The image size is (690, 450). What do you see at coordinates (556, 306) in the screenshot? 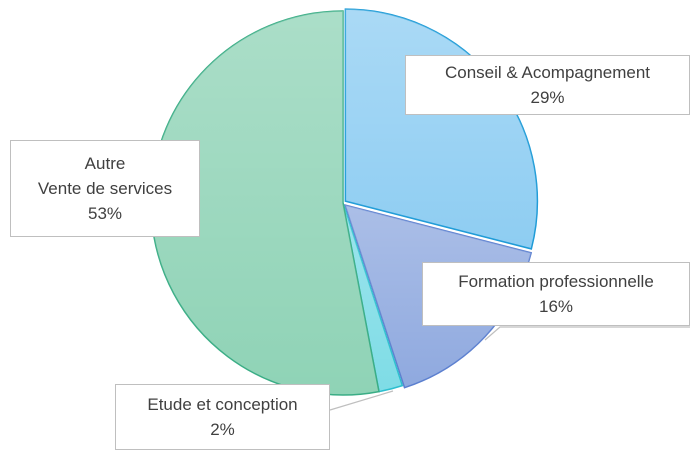
I see `label-value: 16%` at bounding box center [556, 306].